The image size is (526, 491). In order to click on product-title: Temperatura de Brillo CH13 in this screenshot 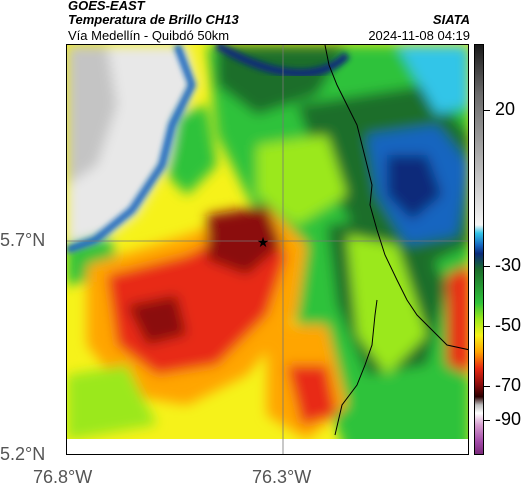, I will do `click(153, 19)`.